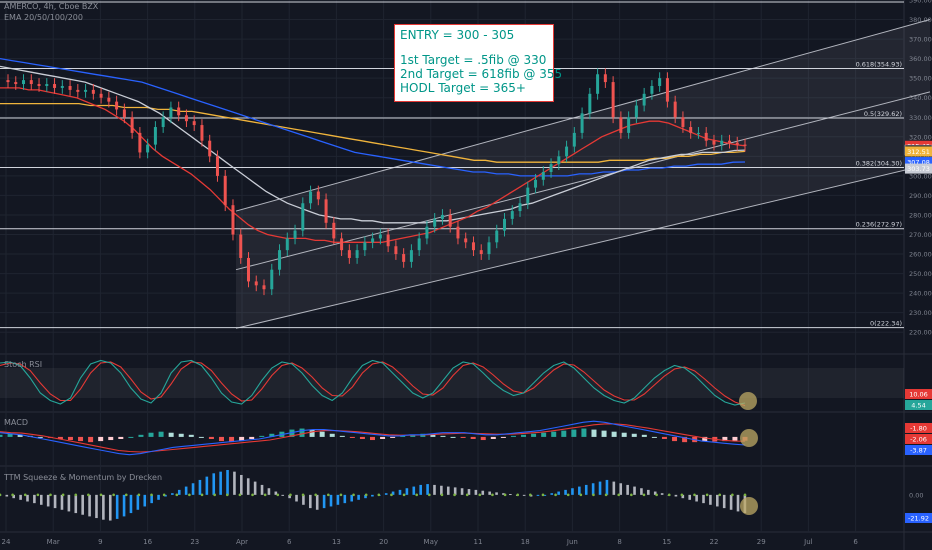  I want to click on stoch-band, so click(452, 383).